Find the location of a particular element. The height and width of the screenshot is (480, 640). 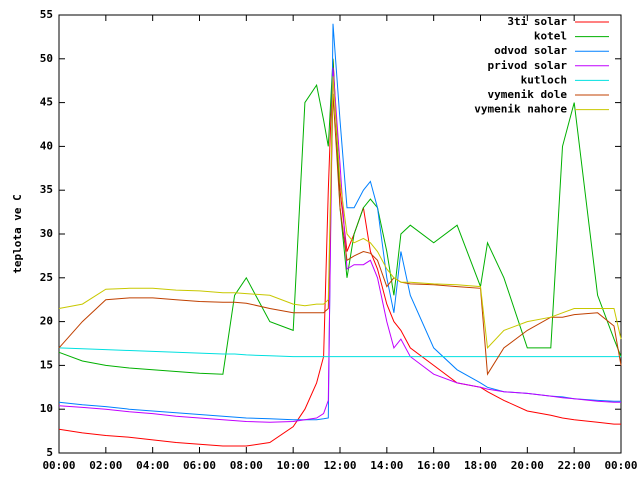

x-tick-label: 18:00 is located at coordinates (480, 465).